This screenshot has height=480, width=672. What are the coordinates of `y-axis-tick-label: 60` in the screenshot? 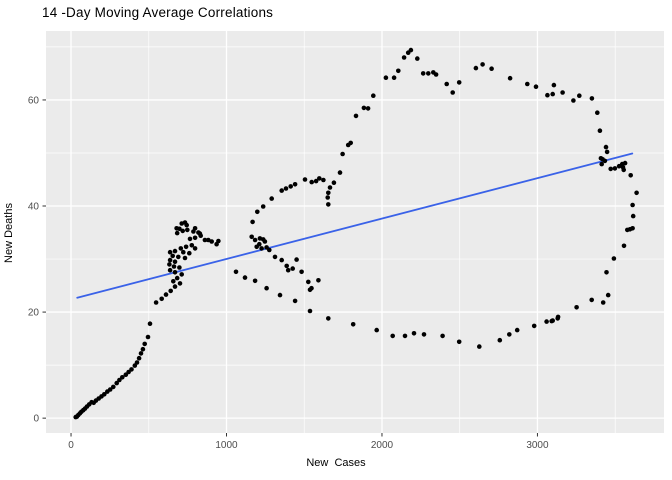 It's located at (34, 100).